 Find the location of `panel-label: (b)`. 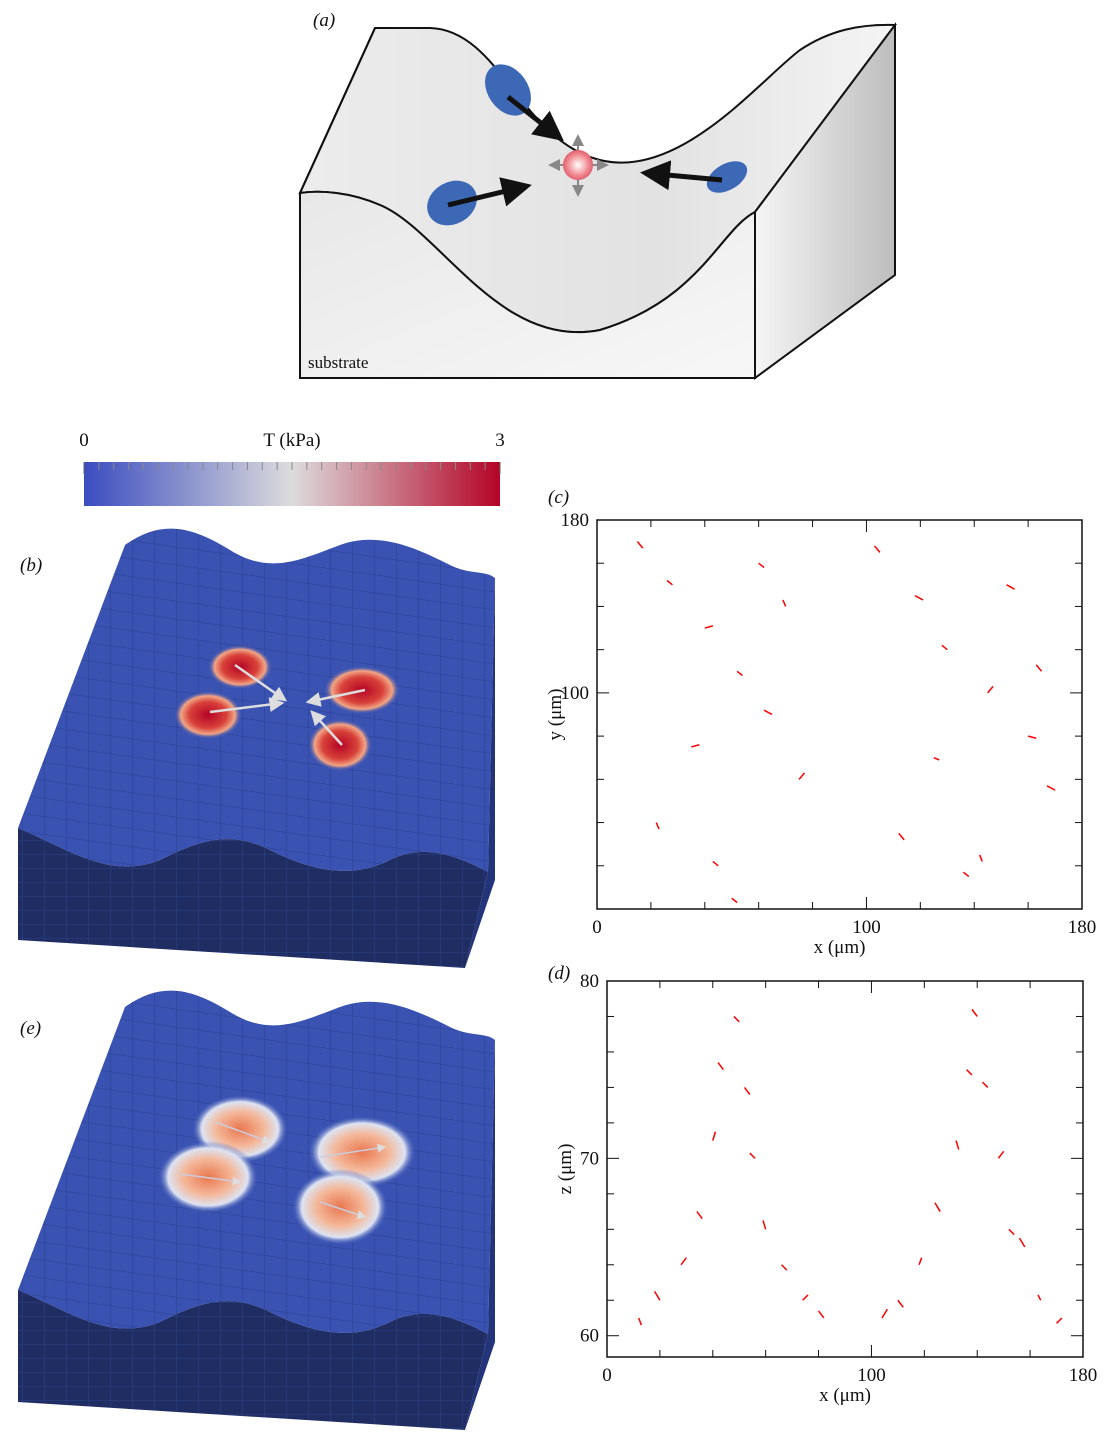

panel-label: (b) is located at coordinates (31, 565).